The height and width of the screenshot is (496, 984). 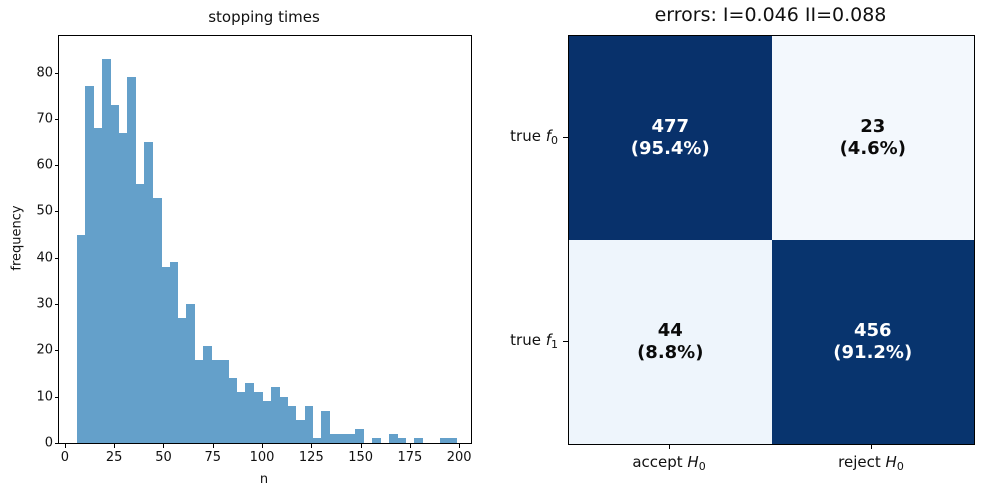 I want to click on histogram-title: stopping times, so click(x=264, y=17).